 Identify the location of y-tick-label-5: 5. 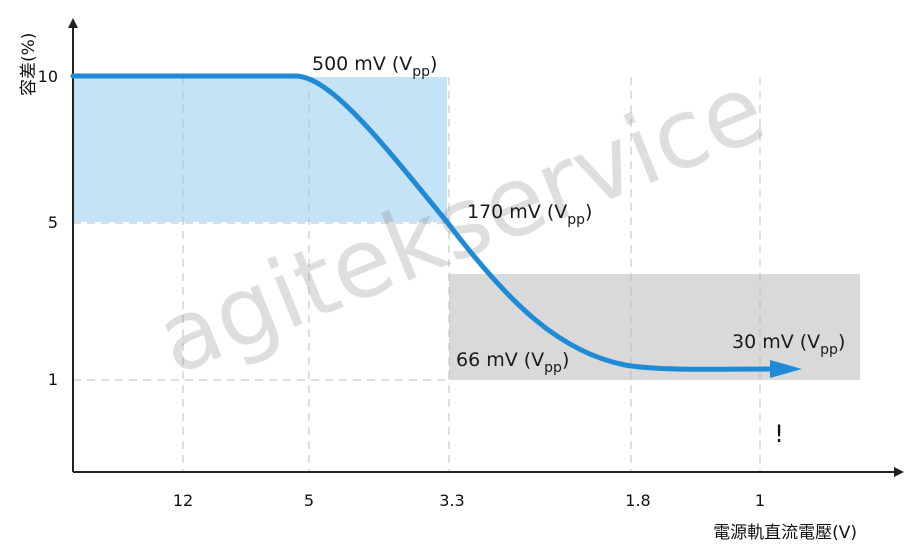
(53, 222).